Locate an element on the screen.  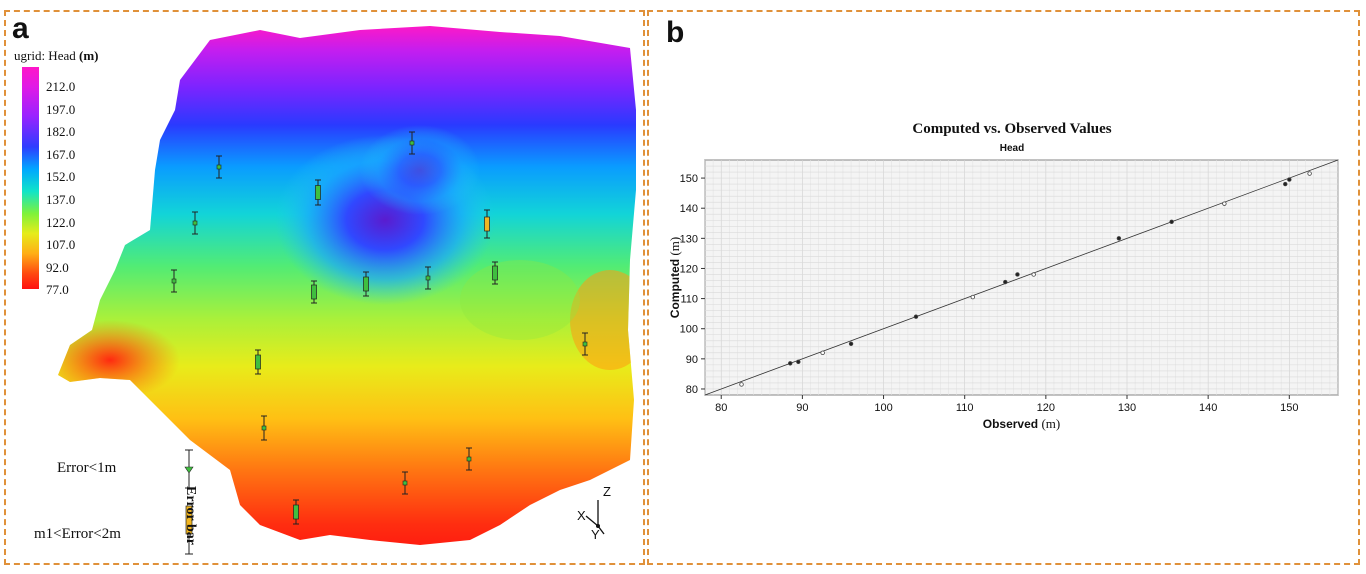
axis-triad-icon is located at coordinates (595, 517).